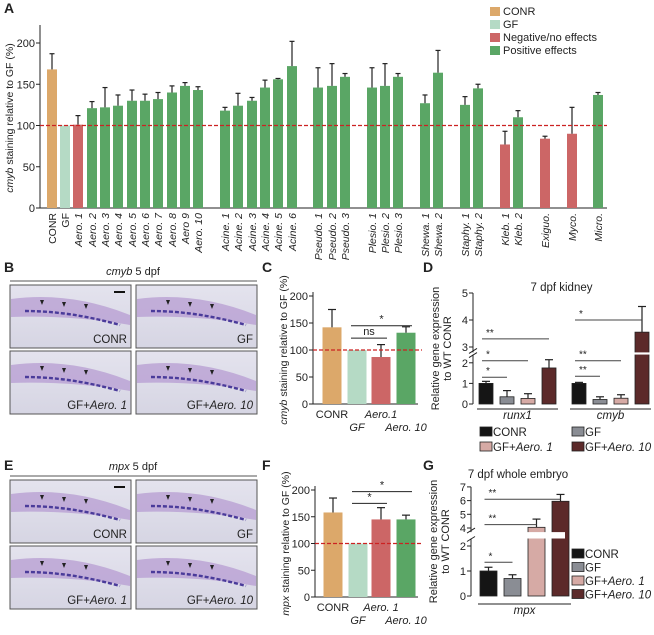  Describe the element at coordinates (465, 384) in the screenshot. I see `y-tick-label: 1` at that location.